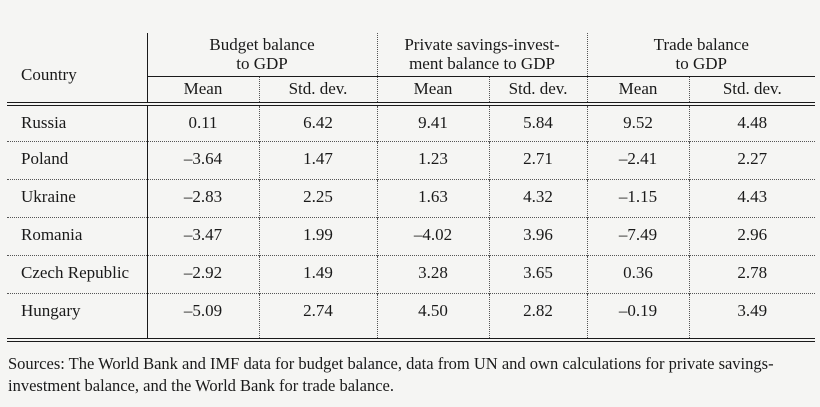  I want to click on cell-trade-mean: –2.41, so click(638, 160).